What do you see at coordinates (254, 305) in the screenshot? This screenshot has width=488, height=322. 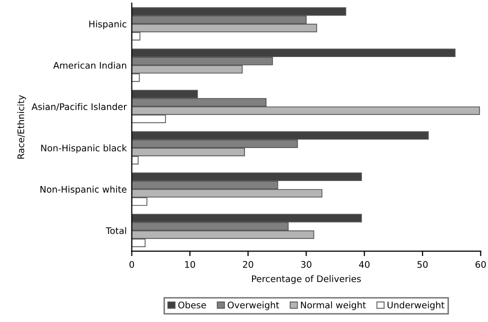 I see `legend-label: Overweight` at bounding box center [254, 305].